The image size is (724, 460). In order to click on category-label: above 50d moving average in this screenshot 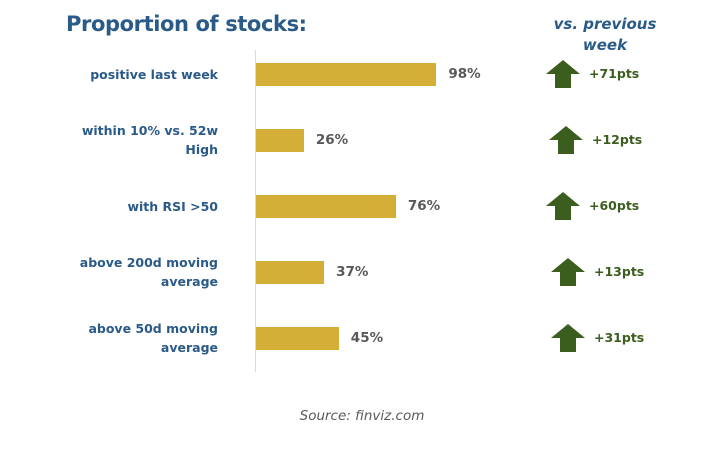, I will do `click(153, 338)`.